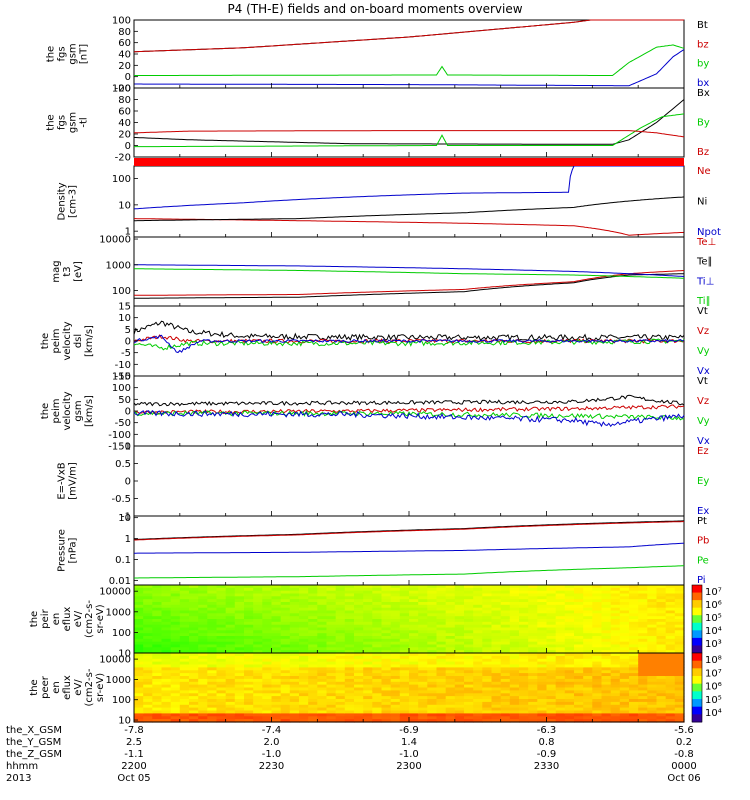  What do you see at coordinates (126, 517) in the screenshot?
I see `y-tick-label: -1` at bounding box center [126, 517].